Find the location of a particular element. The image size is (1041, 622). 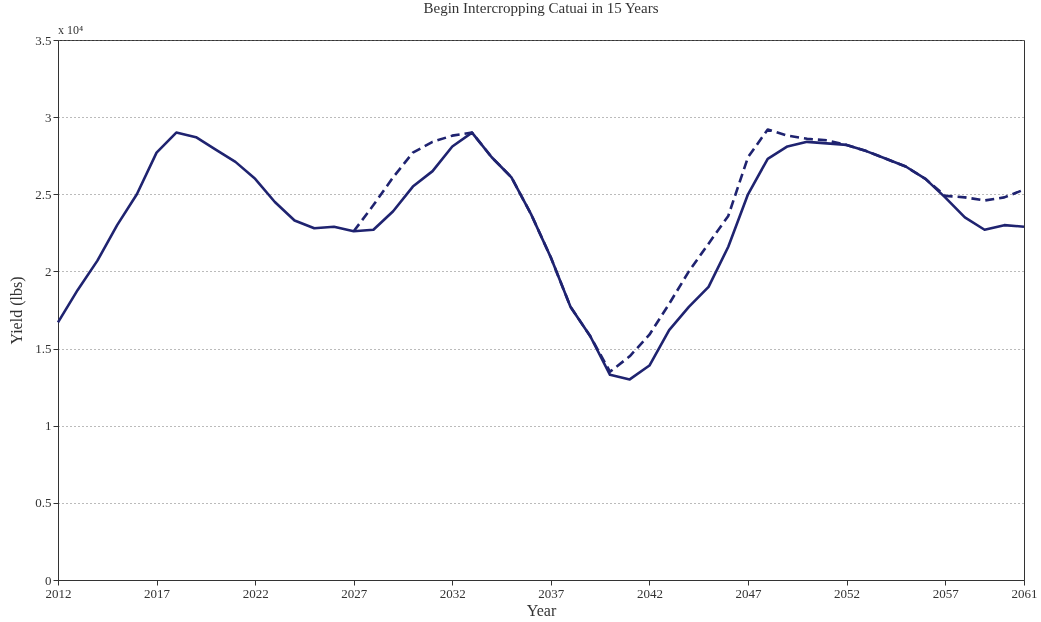

x-tick-label: 2047 is located at coordinates (748, 593).